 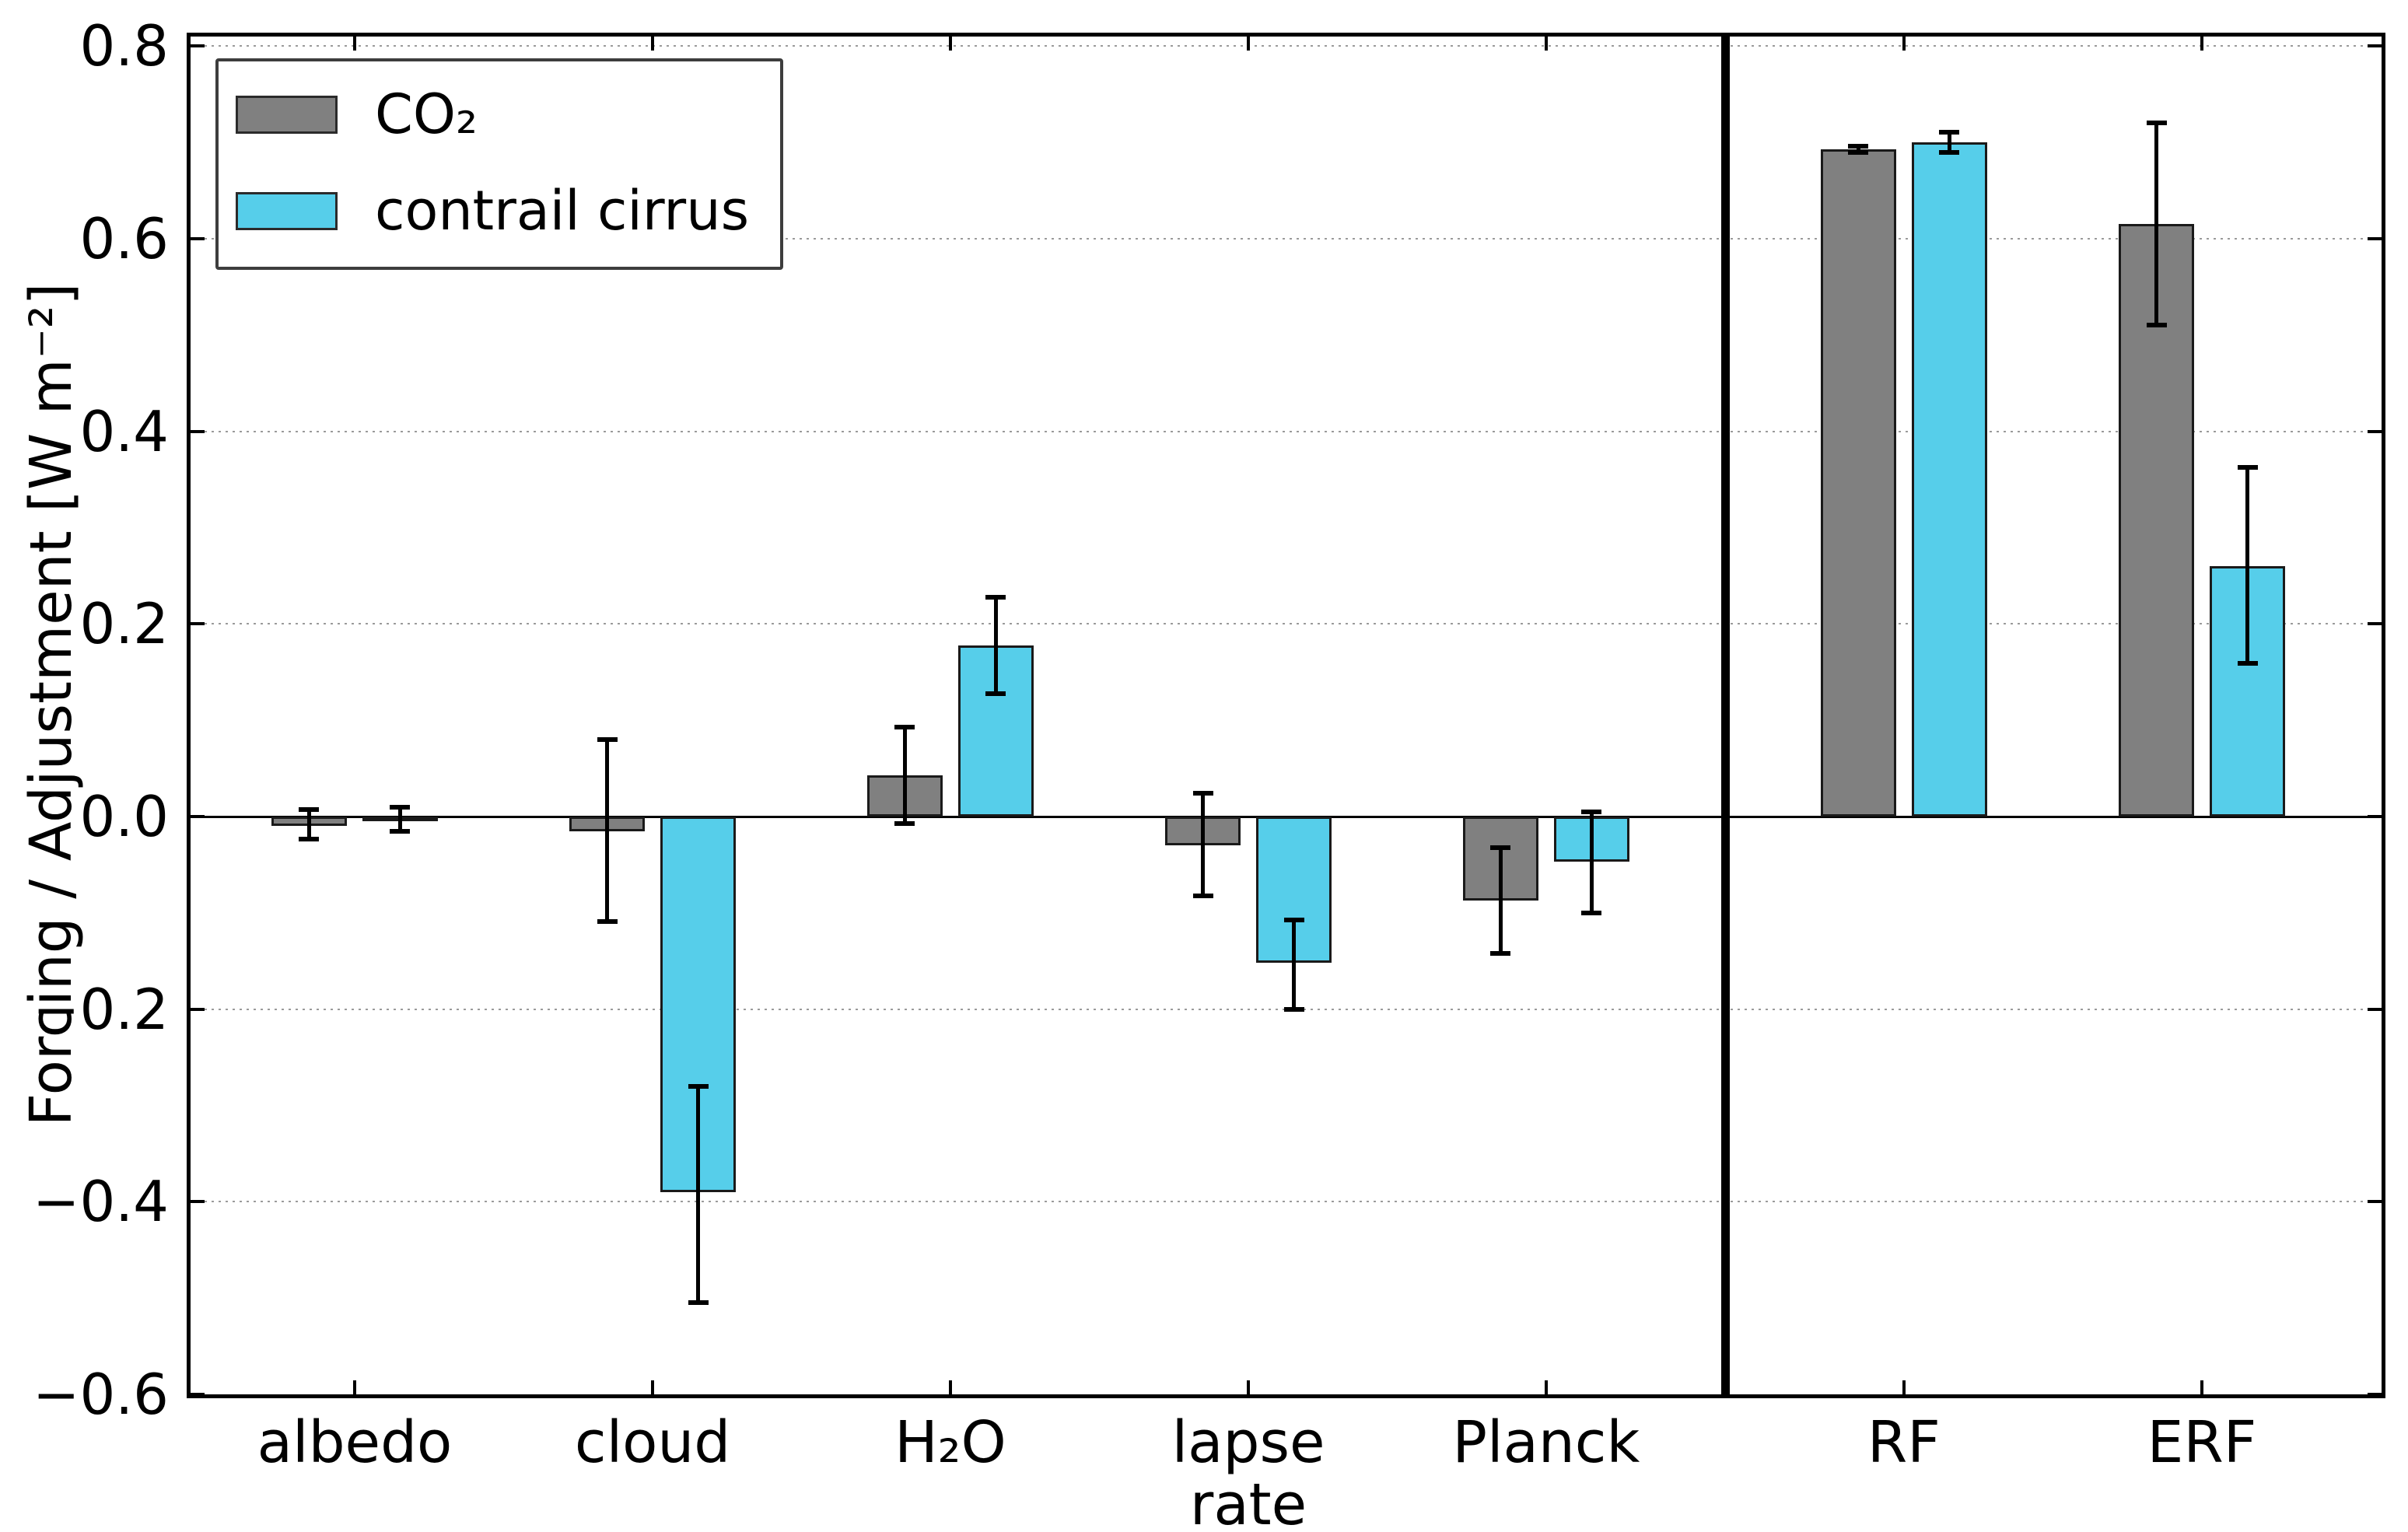 What do you see at coordinates (1203, 844) in the screenshot?
I see `error-bar-co-lapse-rate` at bounding box center [1203, 844].